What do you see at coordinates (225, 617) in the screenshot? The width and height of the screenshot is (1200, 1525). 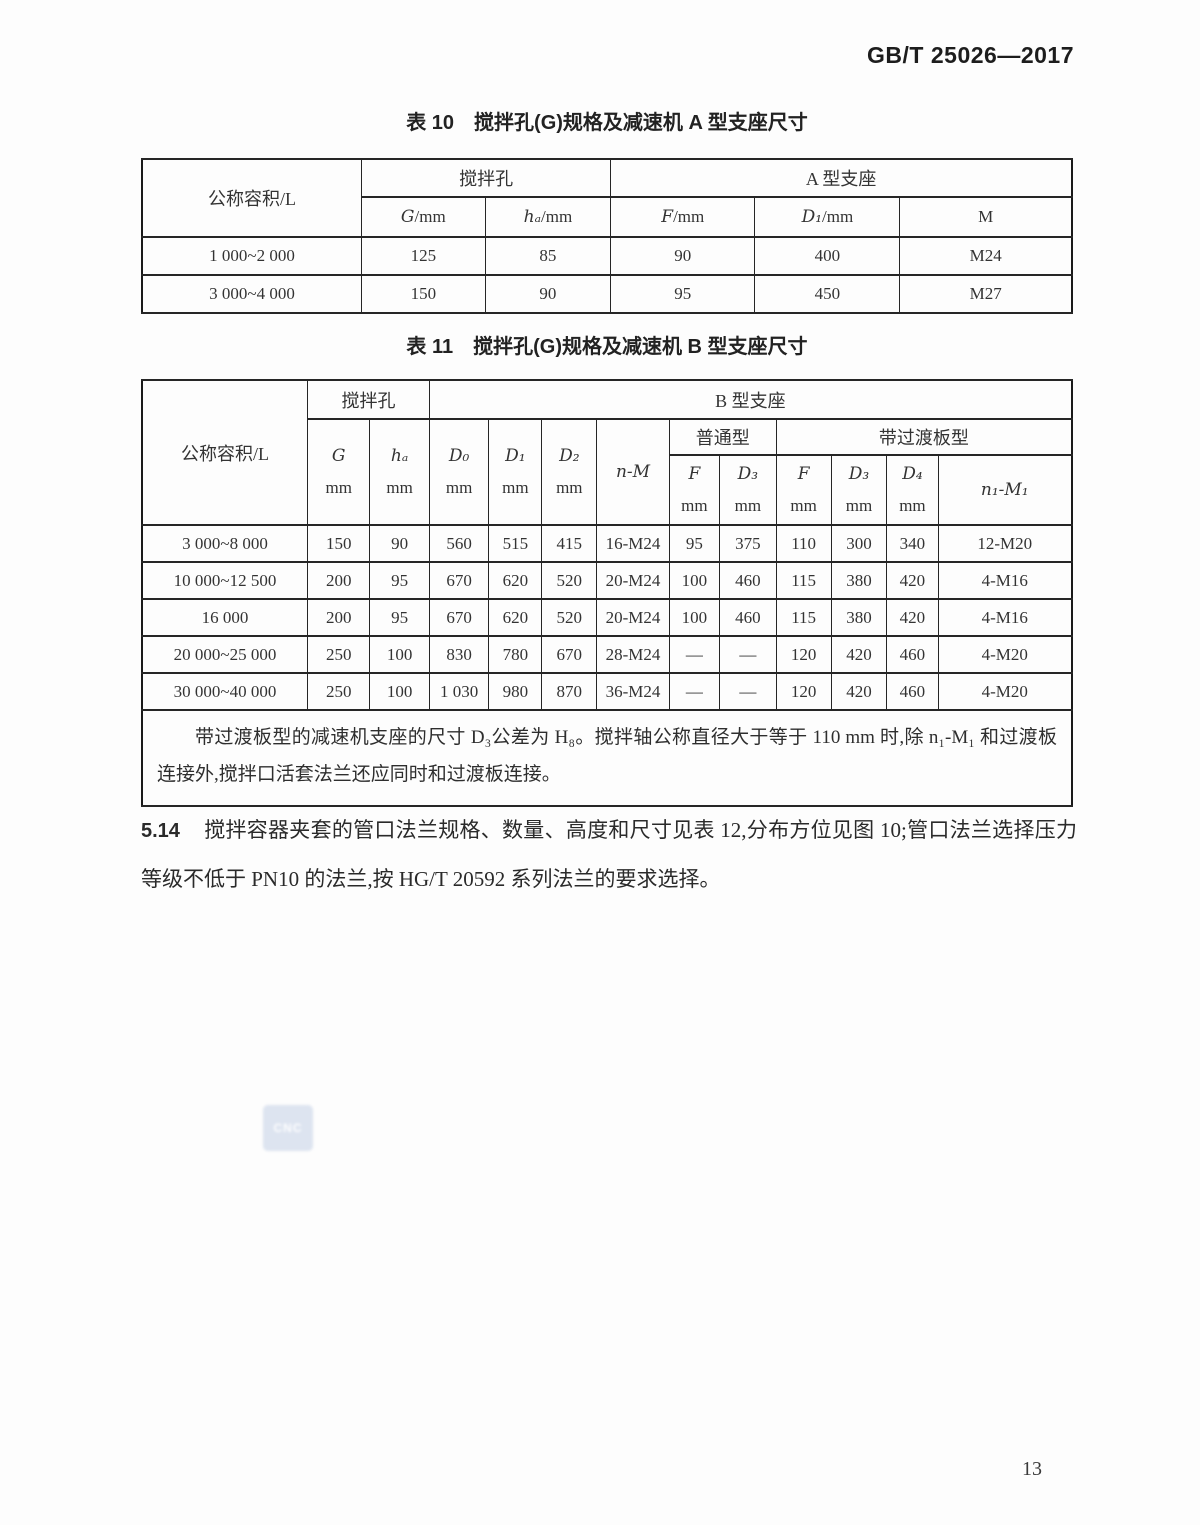 I see `table-cell: 16 000` at bounding box center [225, 617].